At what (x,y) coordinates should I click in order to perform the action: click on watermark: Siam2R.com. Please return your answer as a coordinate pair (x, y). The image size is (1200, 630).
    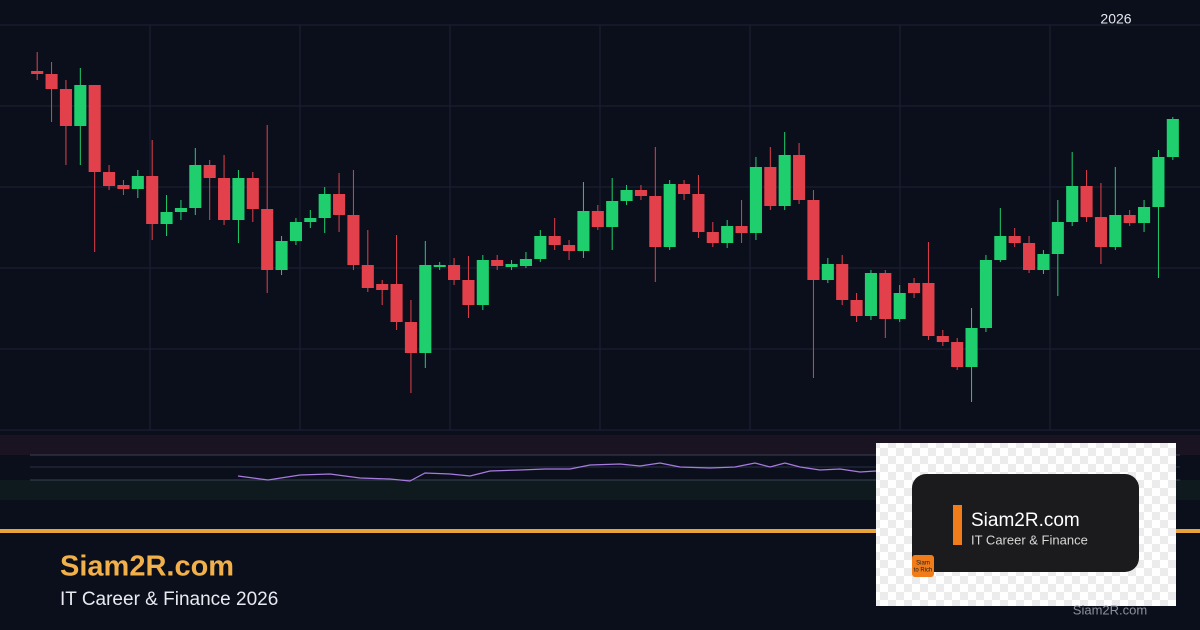
    Looking at the image, I should click on (1110, 609).